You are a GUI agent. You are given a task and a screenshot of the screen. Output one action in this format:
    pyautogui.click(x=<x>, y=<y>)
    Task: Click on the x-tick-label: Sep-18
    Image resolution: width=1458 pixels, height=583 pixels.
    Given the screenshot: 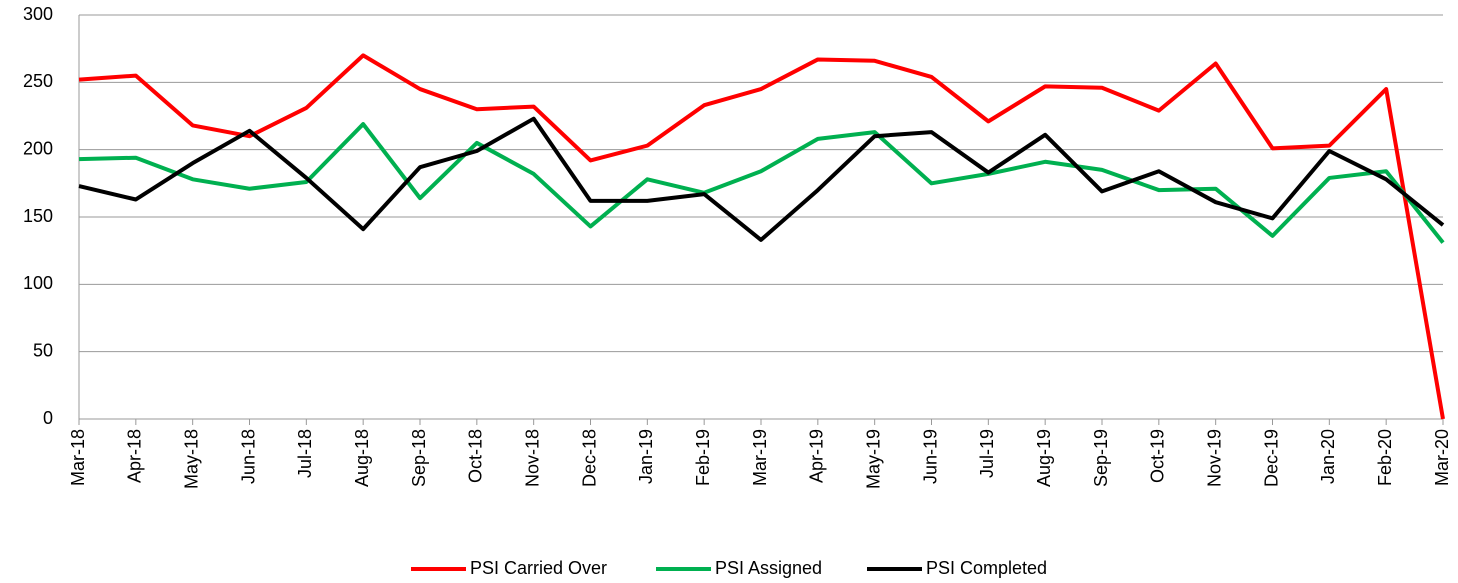 What is the action you would take?
    pyautogui.click(x=419, y=458)
    